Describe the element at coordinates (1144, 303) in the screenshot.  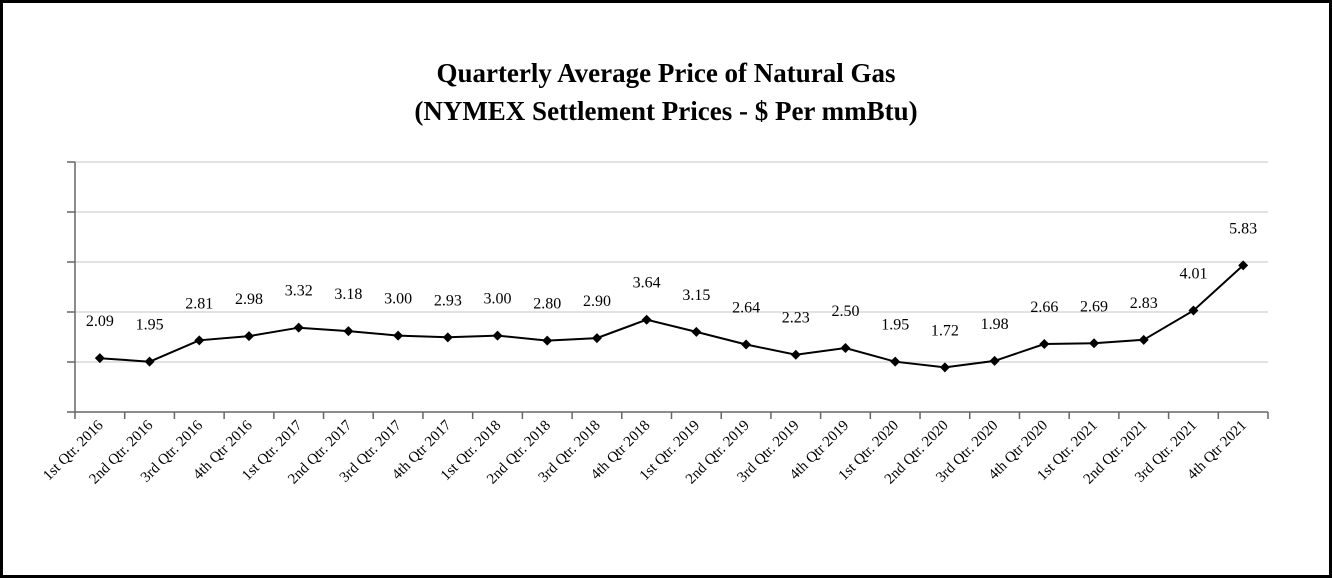
I see `data-label: 2.83` at that location.